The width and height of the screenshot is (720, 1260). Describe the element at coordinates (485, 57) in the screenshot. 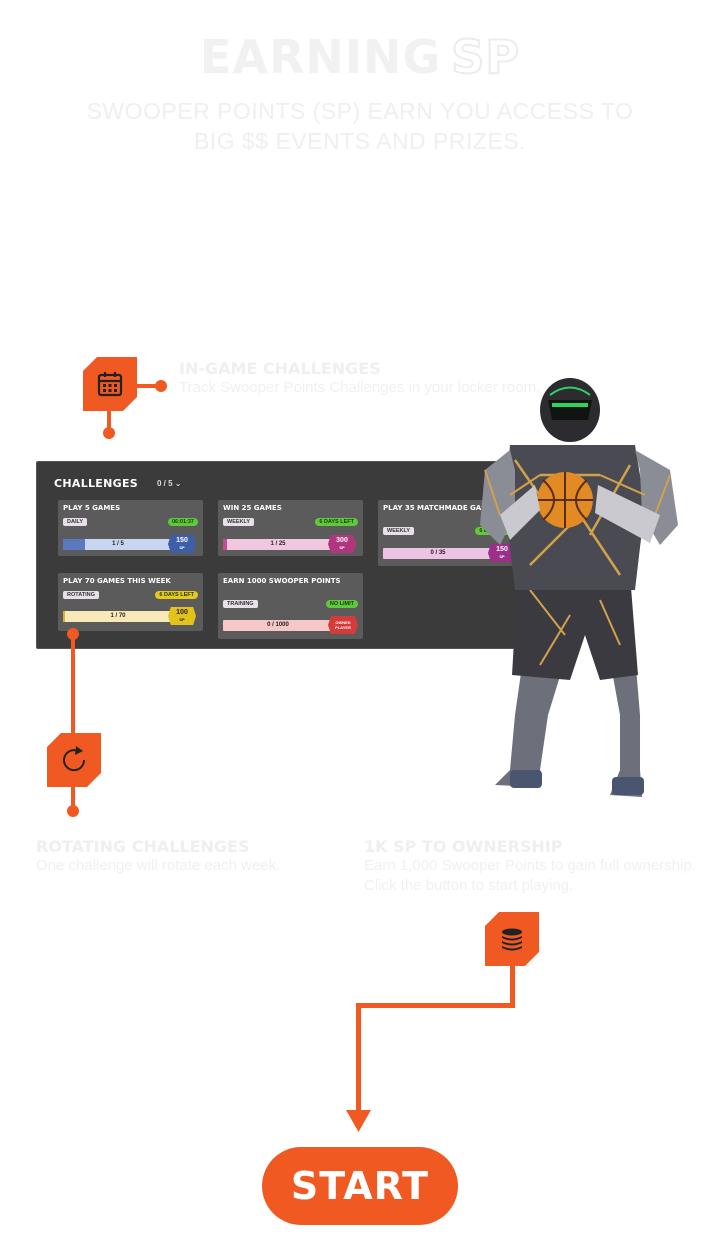

I see `page-title-outline: SP` at that location.